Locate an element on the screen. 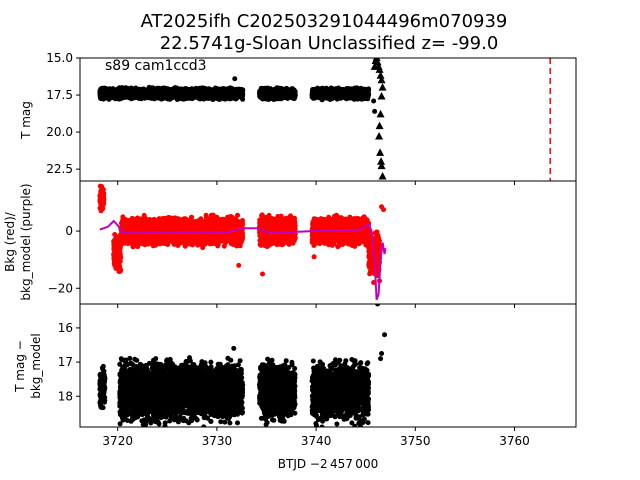 The image size is (640, 480). figure-title-line1: AT2025ifh C202503291044496m070939 is located at coordinates (324, 21).